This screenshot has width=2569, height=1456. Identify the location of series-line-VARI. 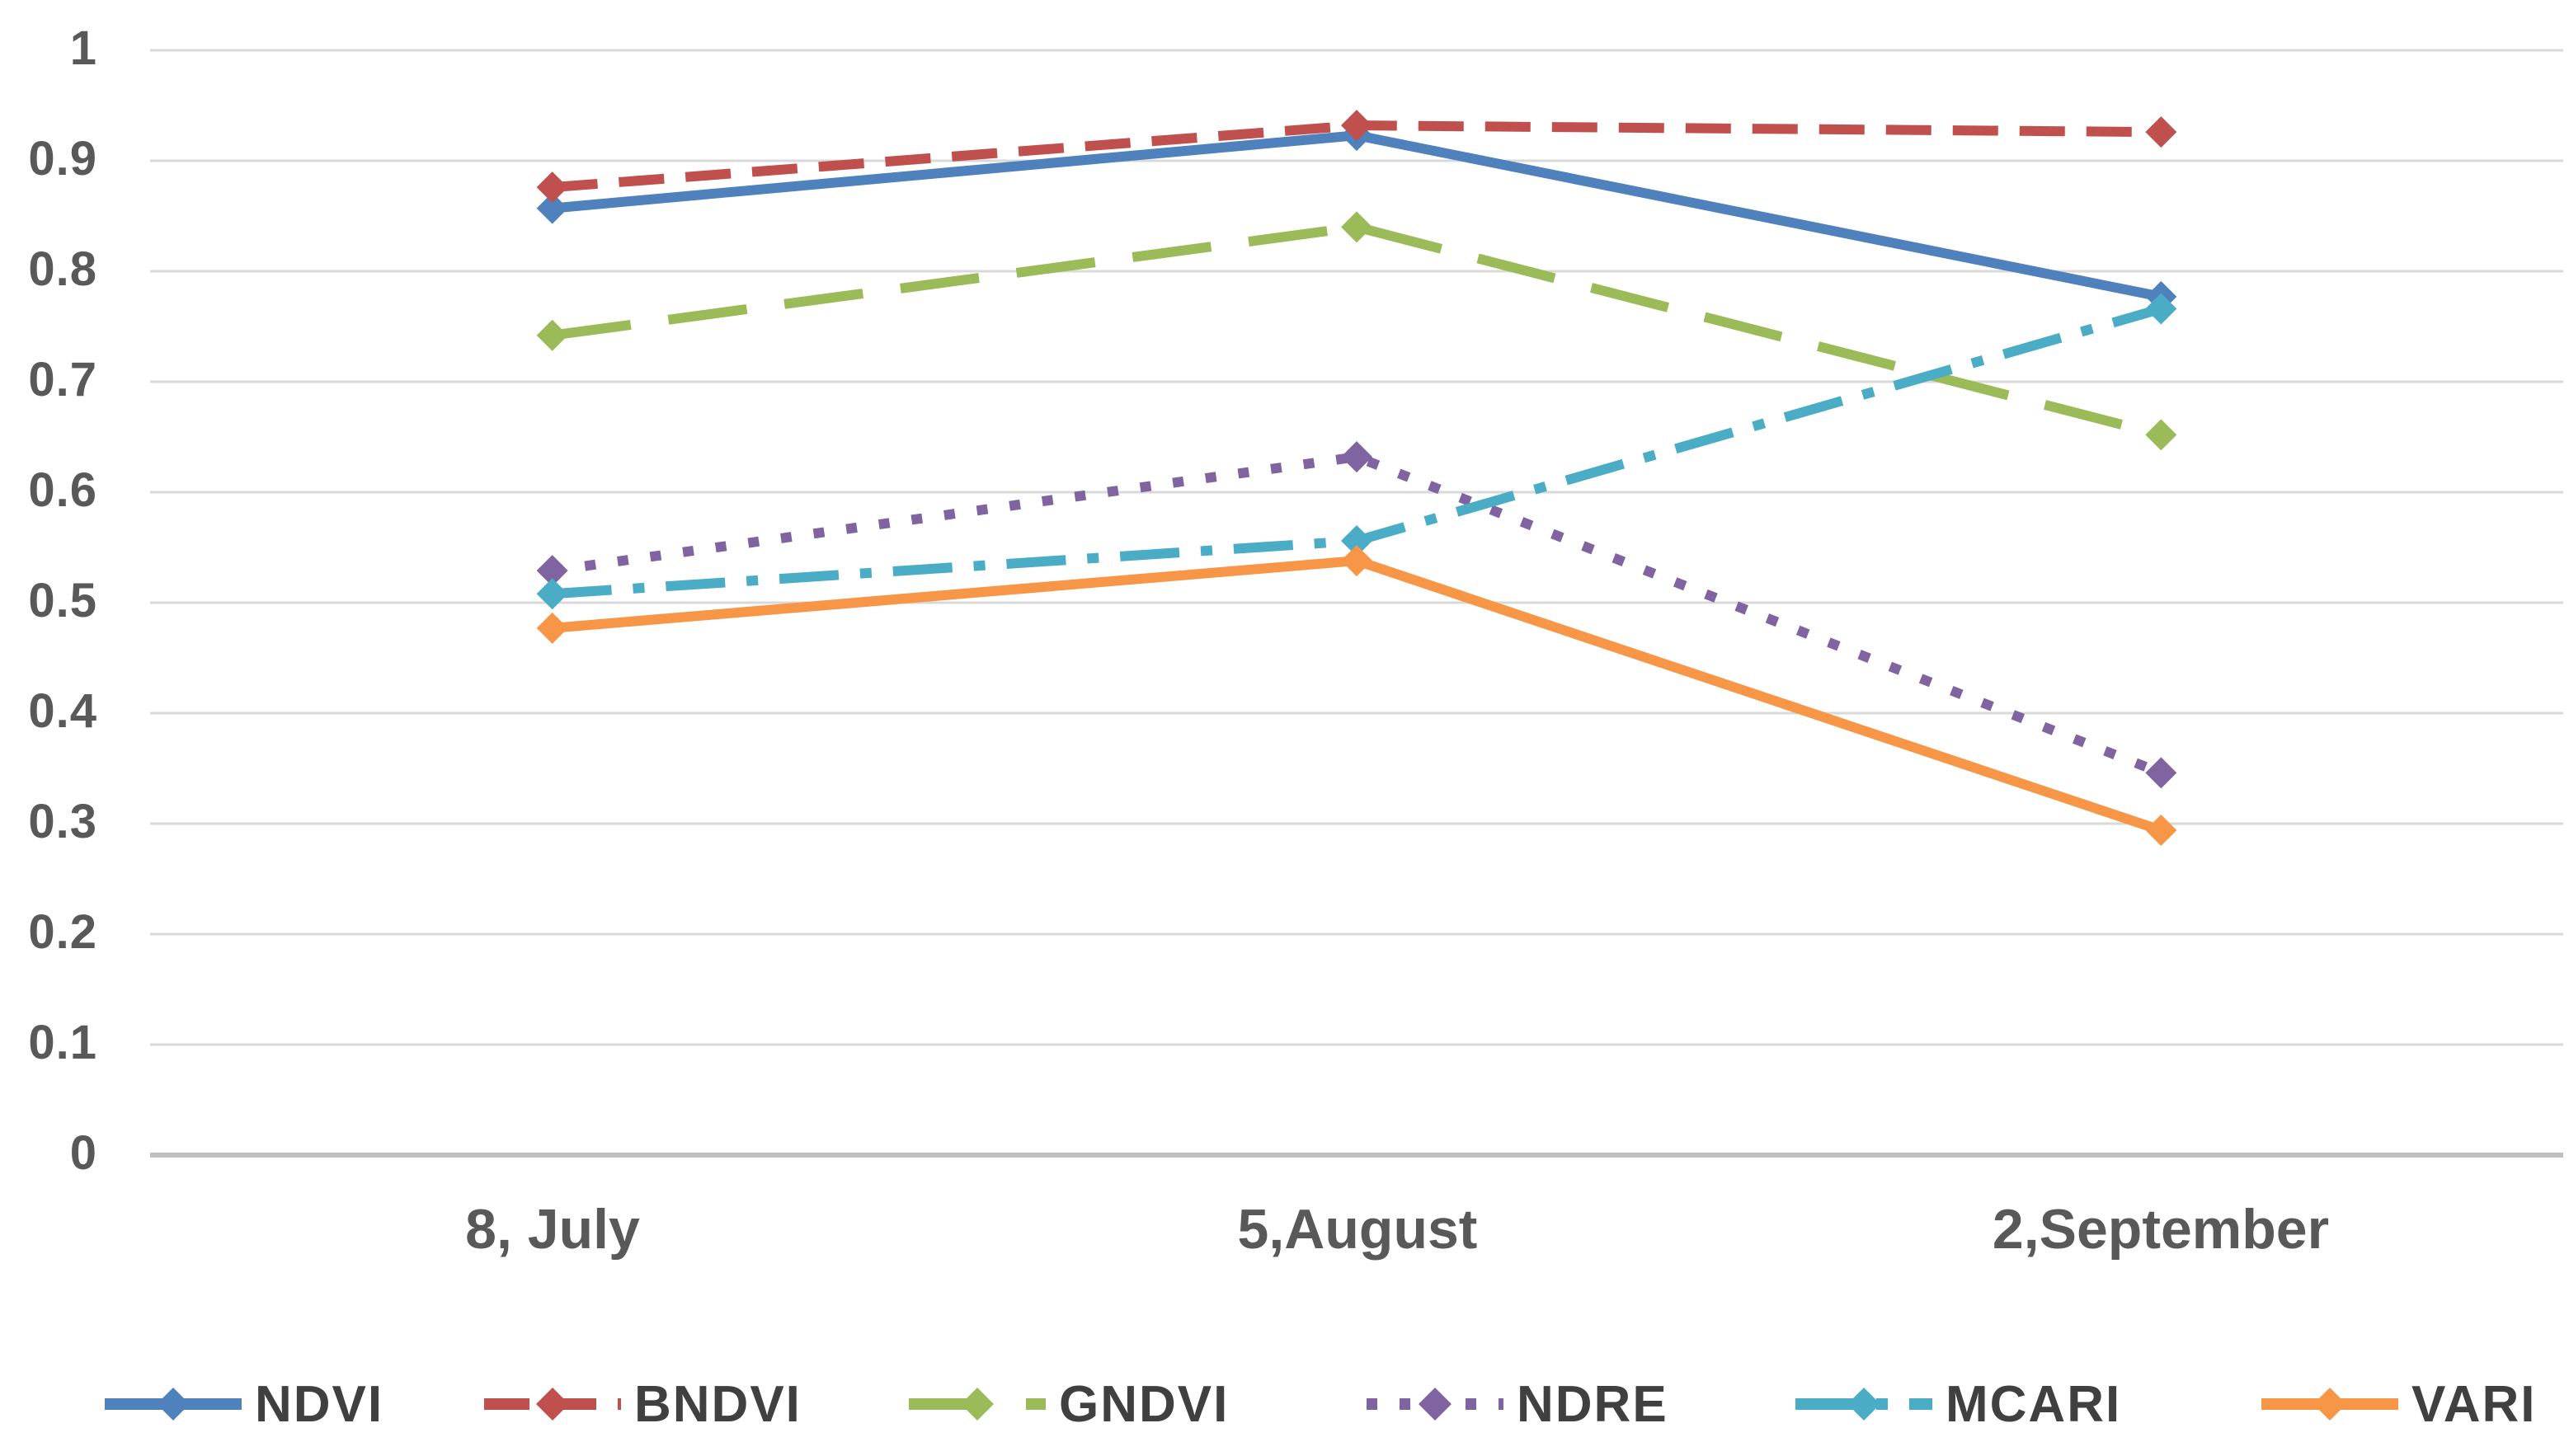
(1357, 695).